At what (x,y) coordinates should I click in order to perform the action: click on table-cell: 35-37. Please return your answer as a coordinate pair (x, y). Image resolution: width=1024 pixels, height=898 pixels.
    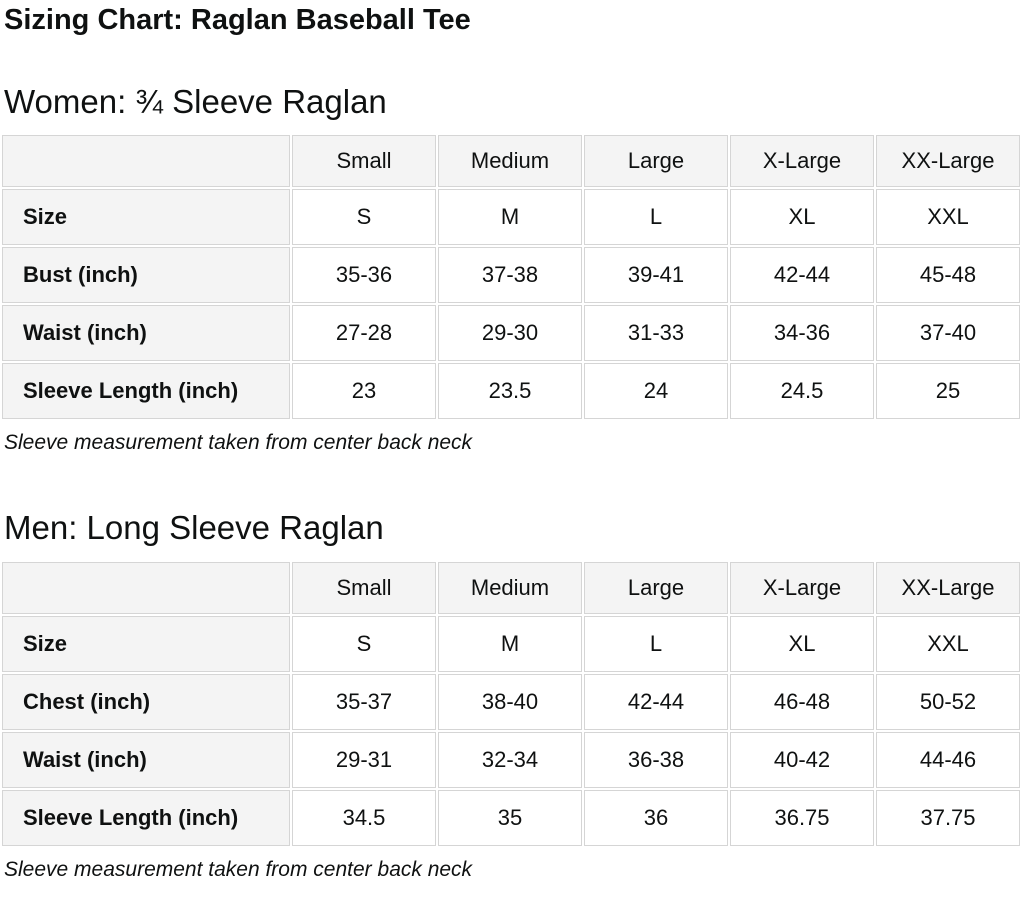
    Looking at the image, I should click on (364, 702).